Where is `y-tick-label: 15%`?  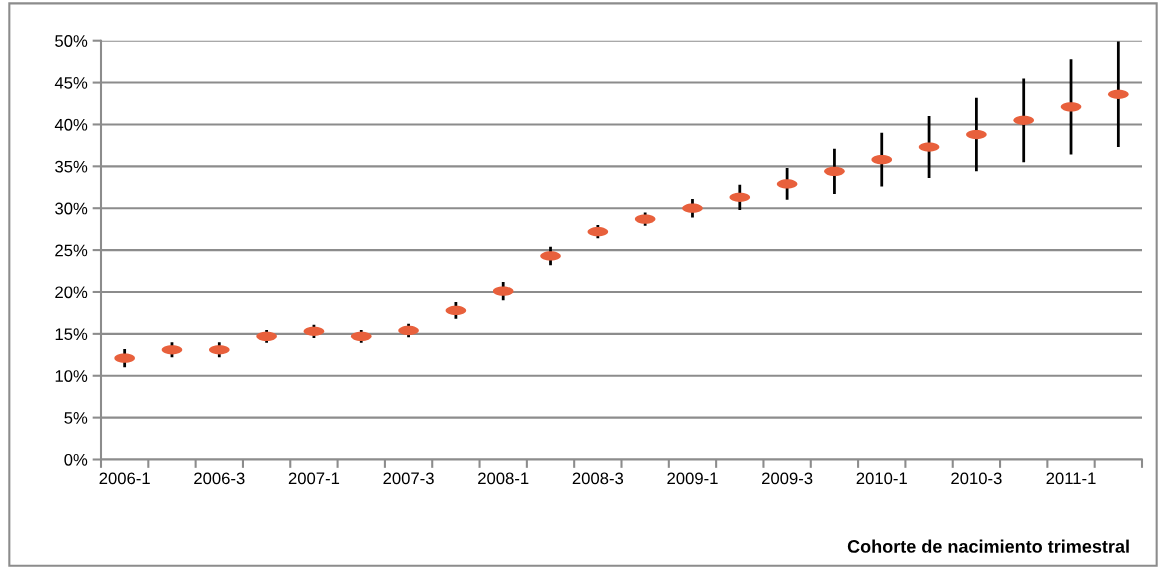 y-tick-label: 15% is located at coordinates (71, 334).